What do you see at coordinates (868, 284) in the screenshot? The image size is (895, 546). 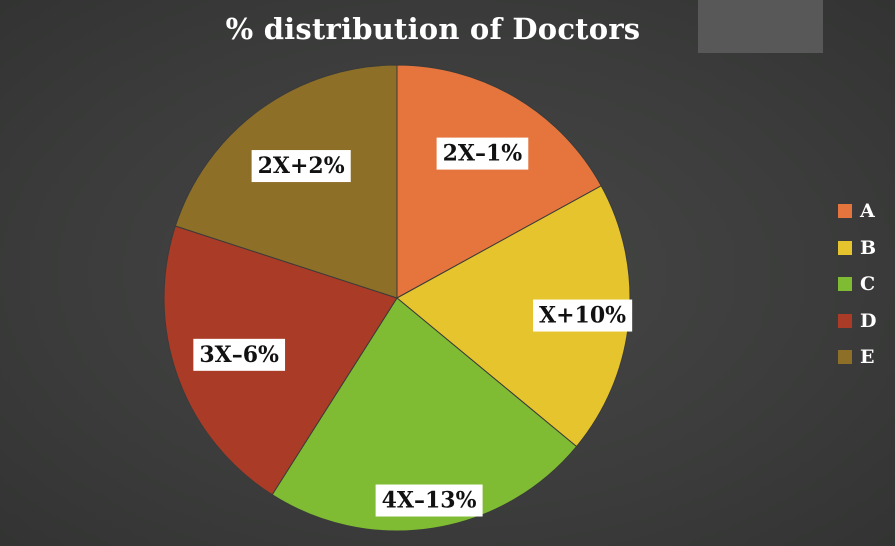 I see `legend-label: C` at bounding box center [868, 284].